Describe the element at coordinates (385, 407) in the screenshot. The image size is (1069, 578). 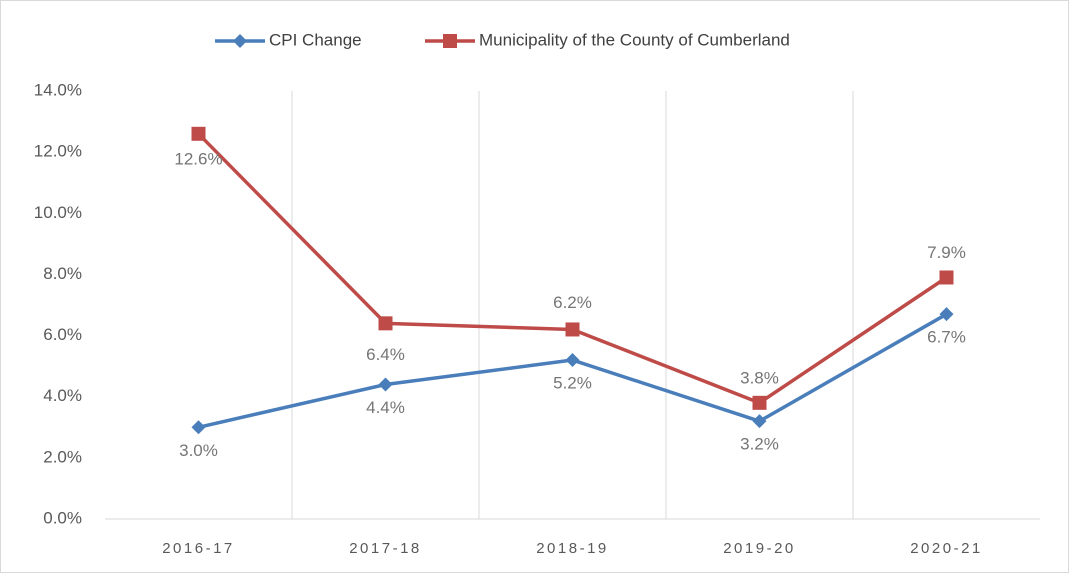
I see `data-label: 4.4%` at that location.